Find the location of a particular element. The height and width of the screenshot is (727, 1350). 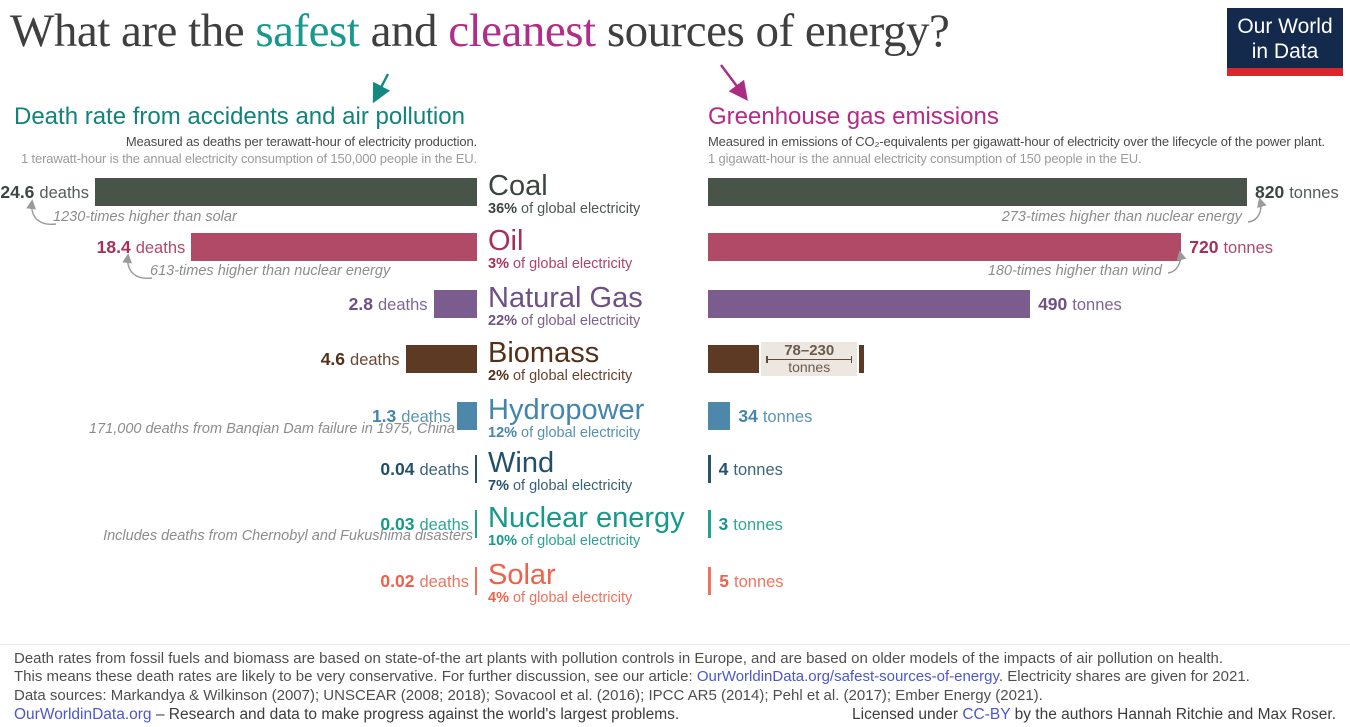

electricity-share-label: 36% of global electricity is located at coordinates (564, 209).